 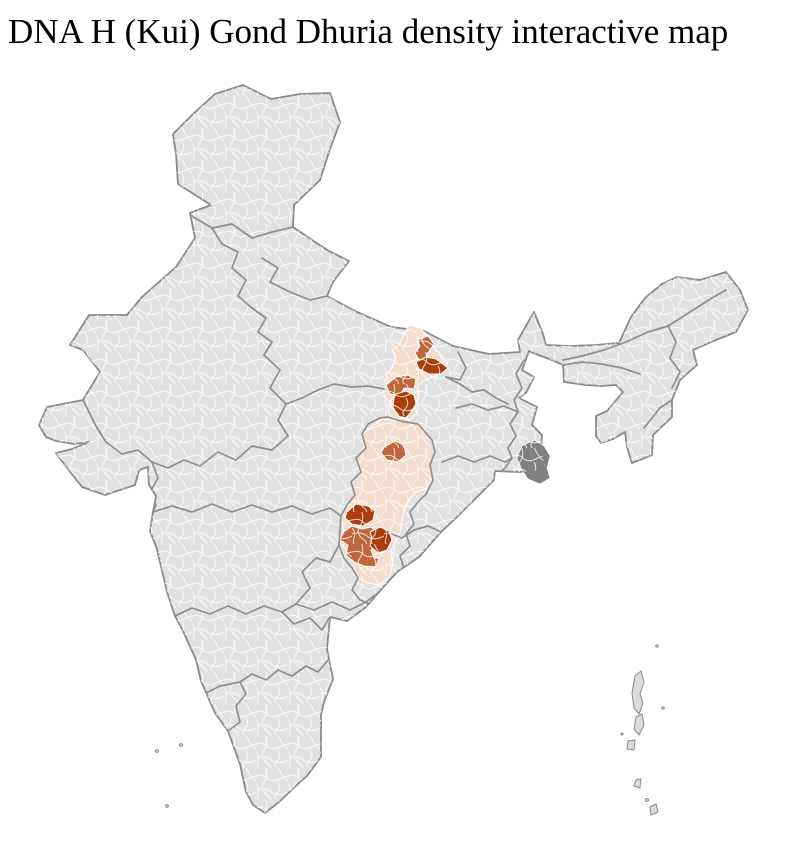 I want to click on andaman-nicobar-islands, so click(x=642, y=730).